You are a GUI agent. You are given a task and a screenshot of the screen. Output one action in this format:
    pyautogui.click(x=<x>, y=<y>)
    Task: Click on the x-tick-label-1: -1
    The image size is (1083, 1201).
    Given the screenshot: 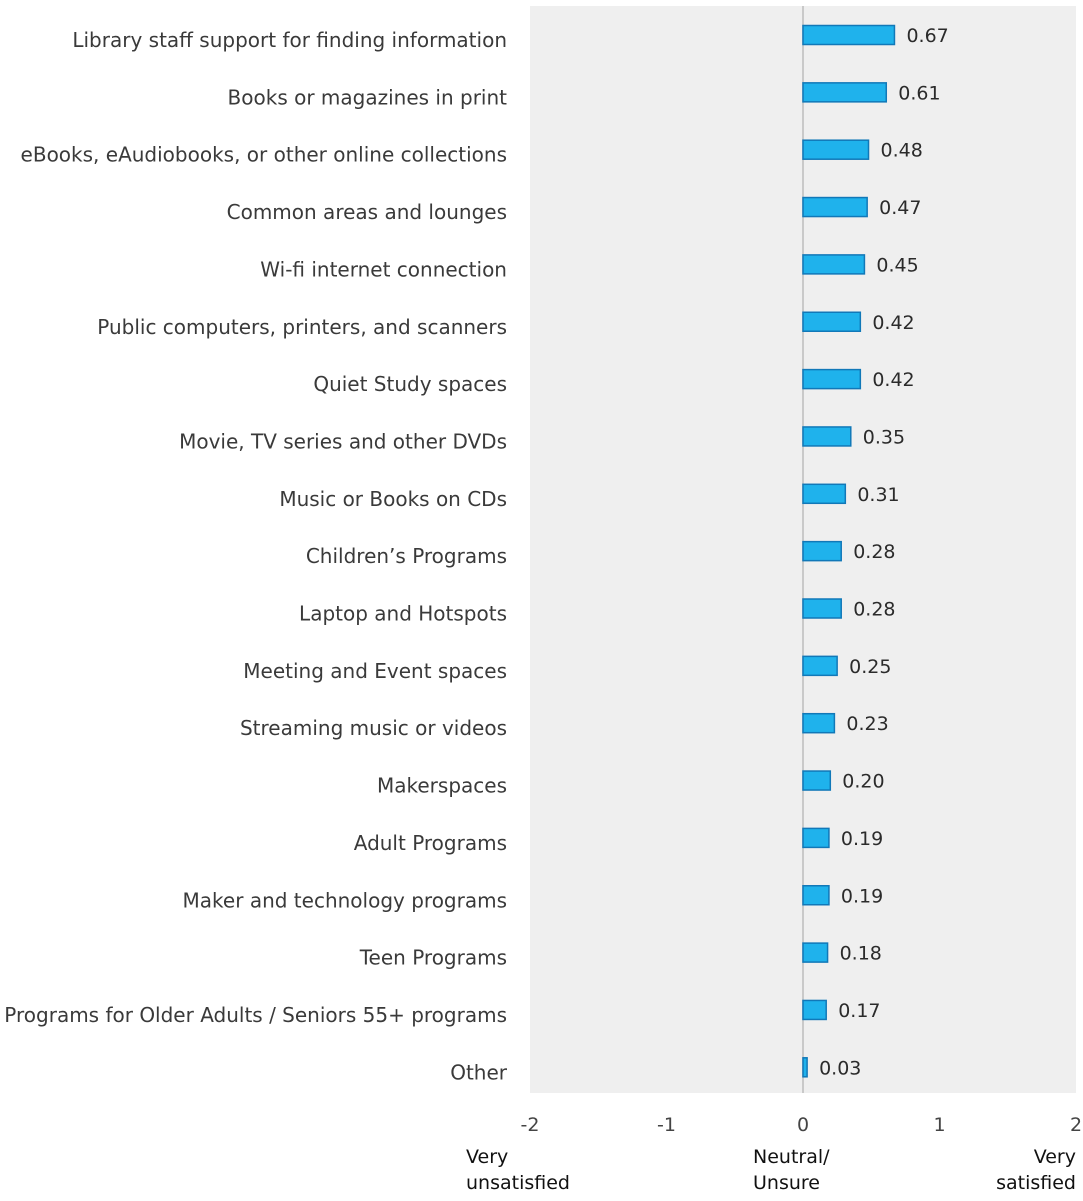 What is the action you would take?
    pyautogui.click(x=666, y=1125)
    